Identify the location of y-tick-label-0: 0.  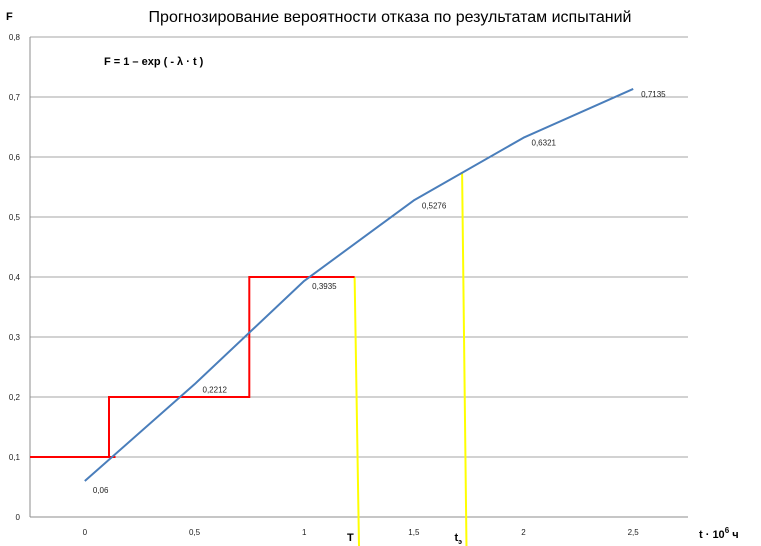
(18, 517).